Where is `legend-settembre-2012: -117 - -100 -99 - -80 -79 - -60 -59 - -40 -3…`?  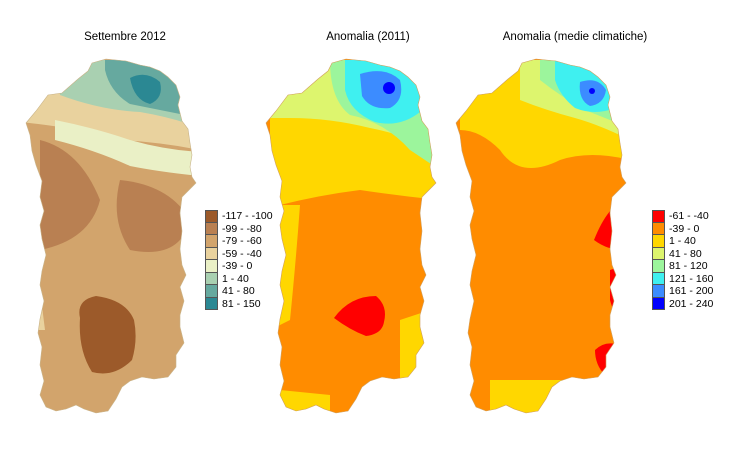 legend-settembre-2012: -117 - -100 -99 - -80 -79 - -60 -59 - -40 -3… is located at coordinates (239, 260).